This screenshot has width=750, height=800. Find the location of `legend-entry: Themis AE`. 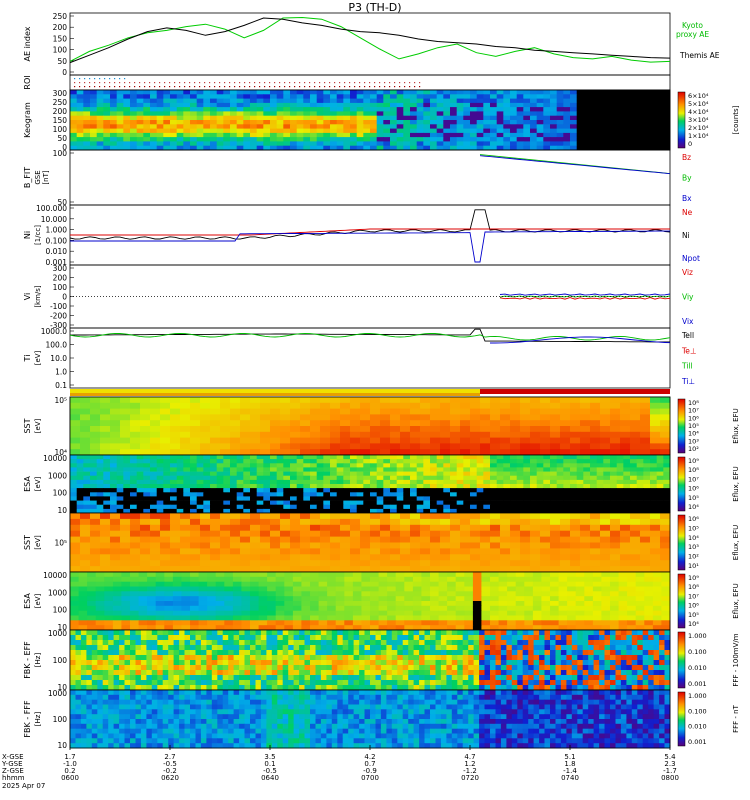

legend-entry: Themis AE is located at coordinates (699, 55).